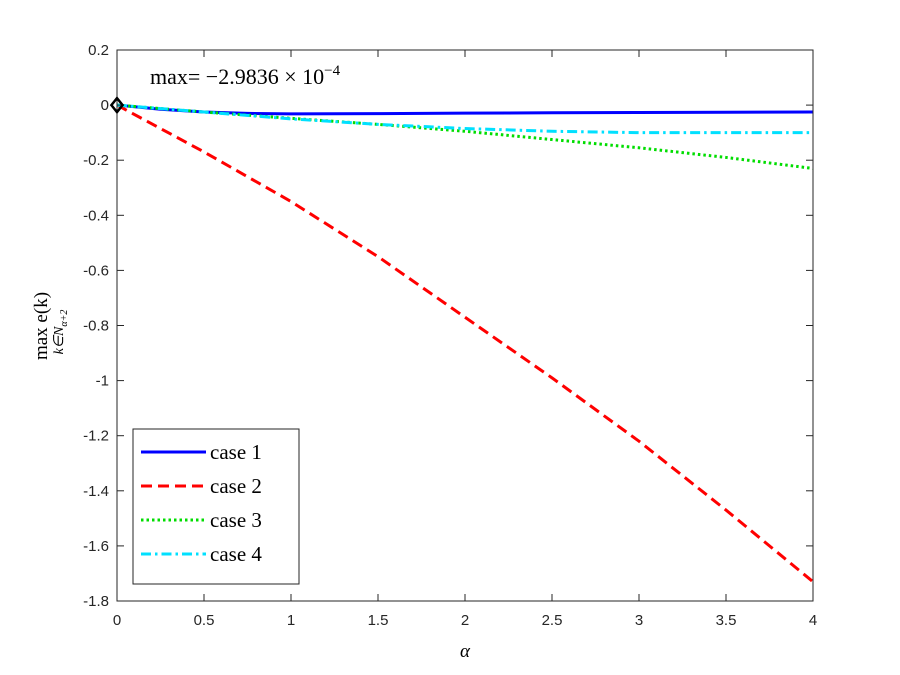  Describe the element at coordinates (96, 546) in the screenshot. I see `y-tick-label: -1.6` at that location.